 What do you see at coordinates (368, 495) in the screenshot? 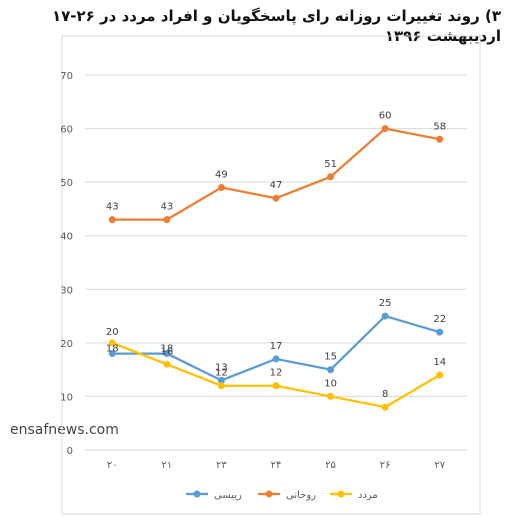
I see `legend-label: مردد` at bounding box center [368, 495].